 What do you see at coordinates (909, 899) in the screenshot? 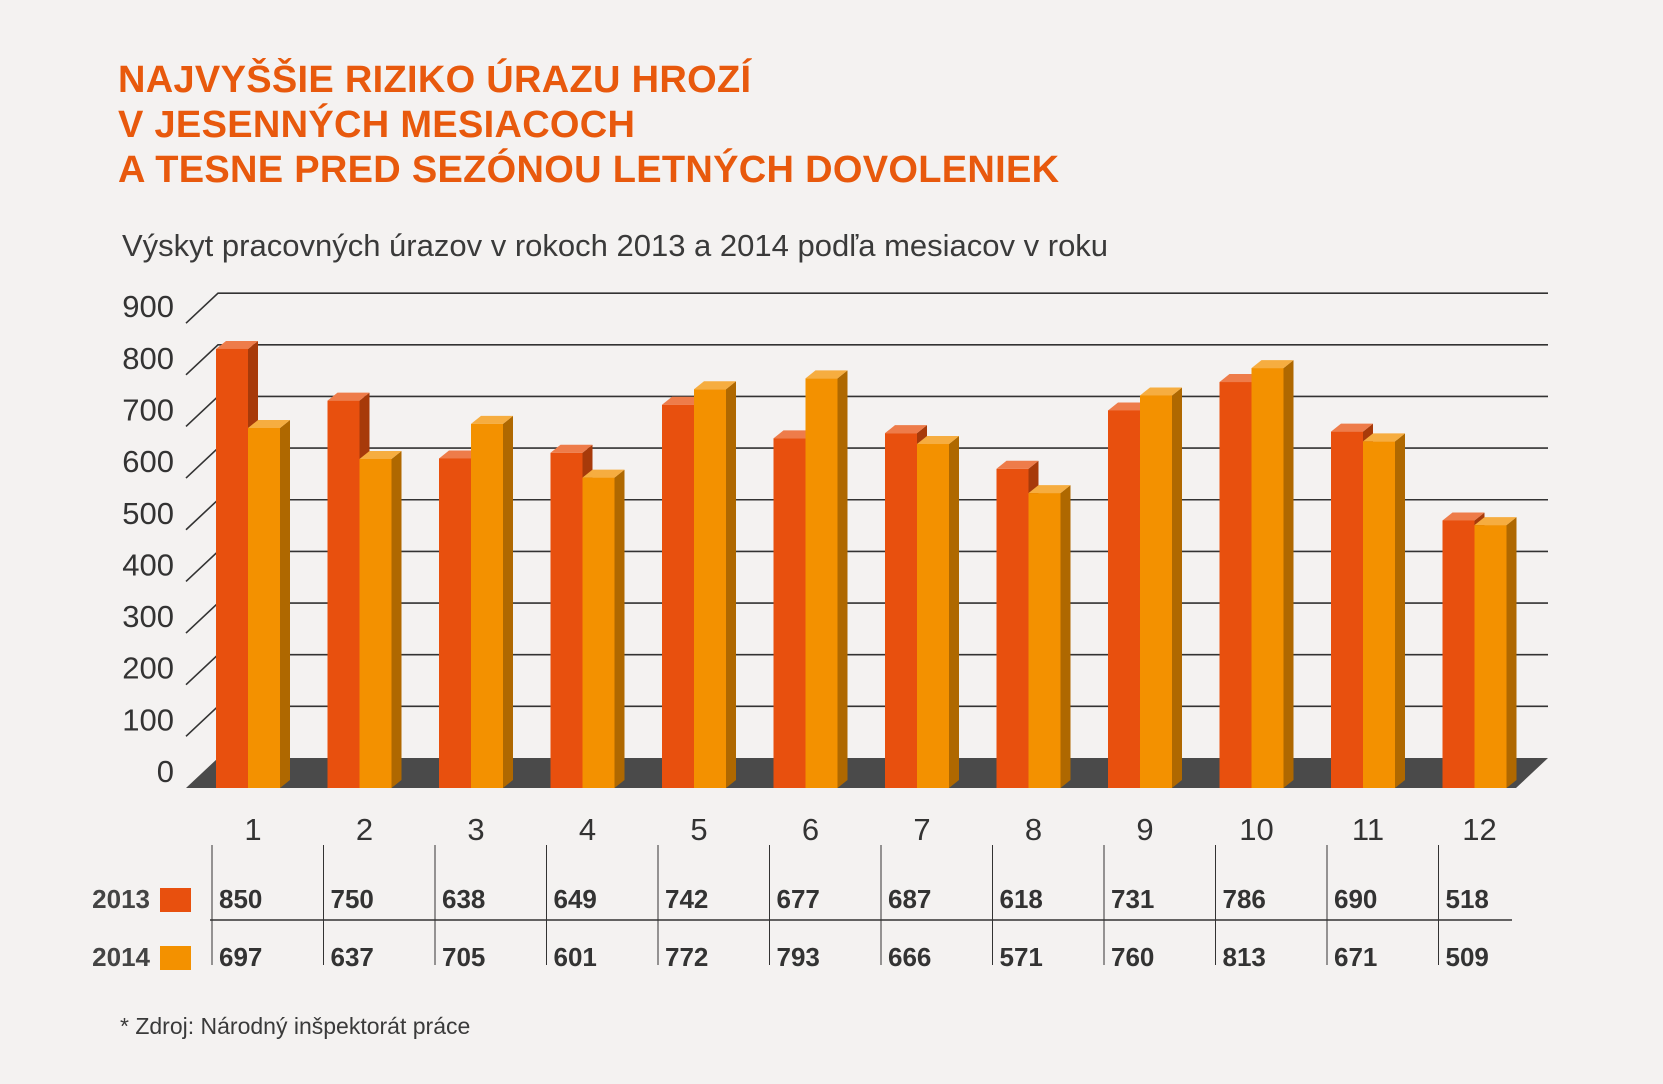
I see `table-cell-value: 687` at bounding box center [909, 899].